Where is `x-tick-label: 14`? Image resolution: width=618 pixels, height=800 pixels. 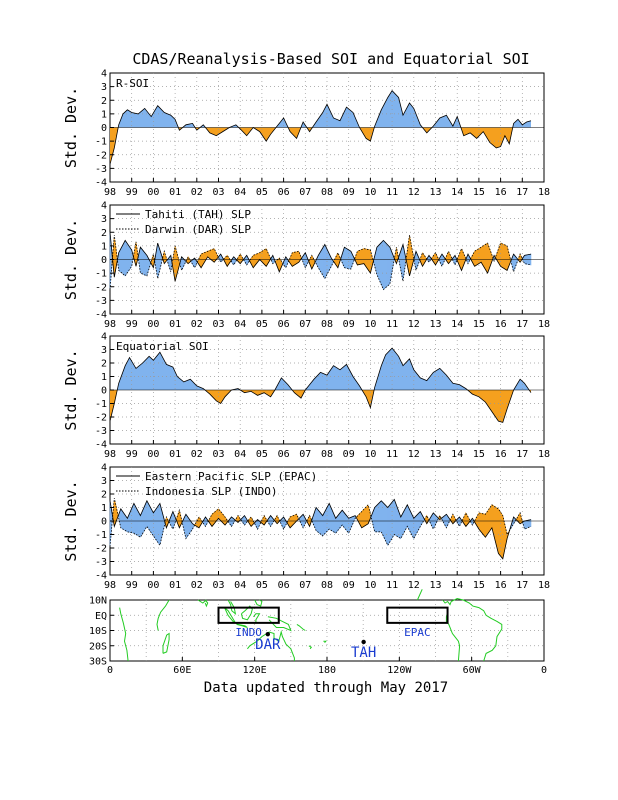 x-tick-label: 14 is located at coordinates (457, 454).